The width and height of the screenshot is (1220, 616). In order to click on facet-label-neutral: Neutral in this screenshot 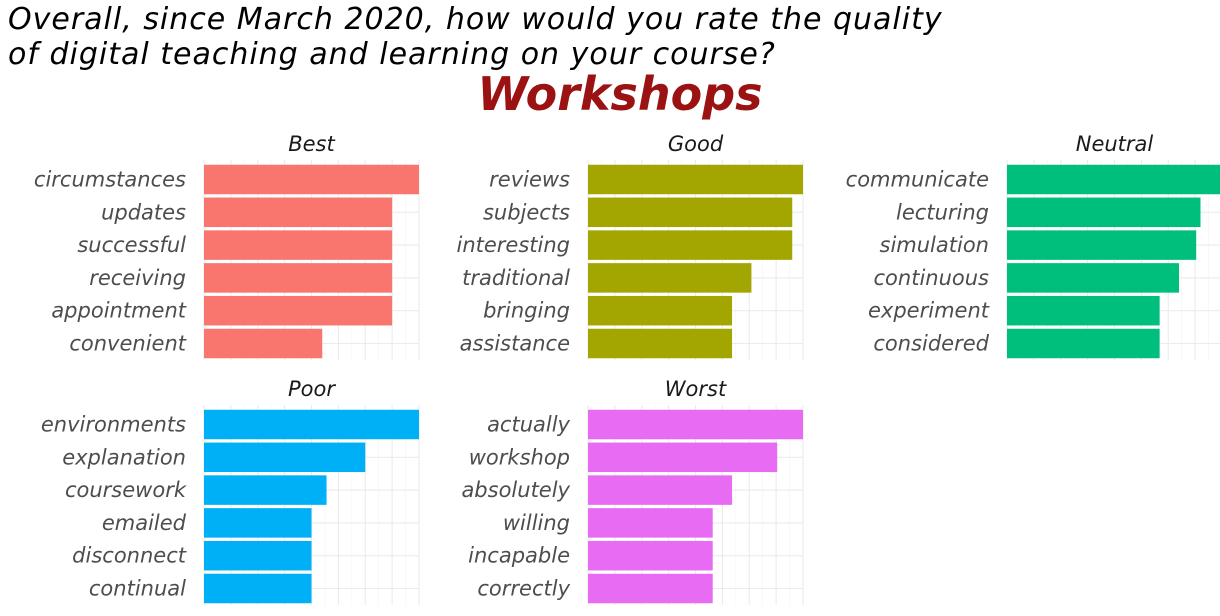, I will do `click(1115, 144)`.